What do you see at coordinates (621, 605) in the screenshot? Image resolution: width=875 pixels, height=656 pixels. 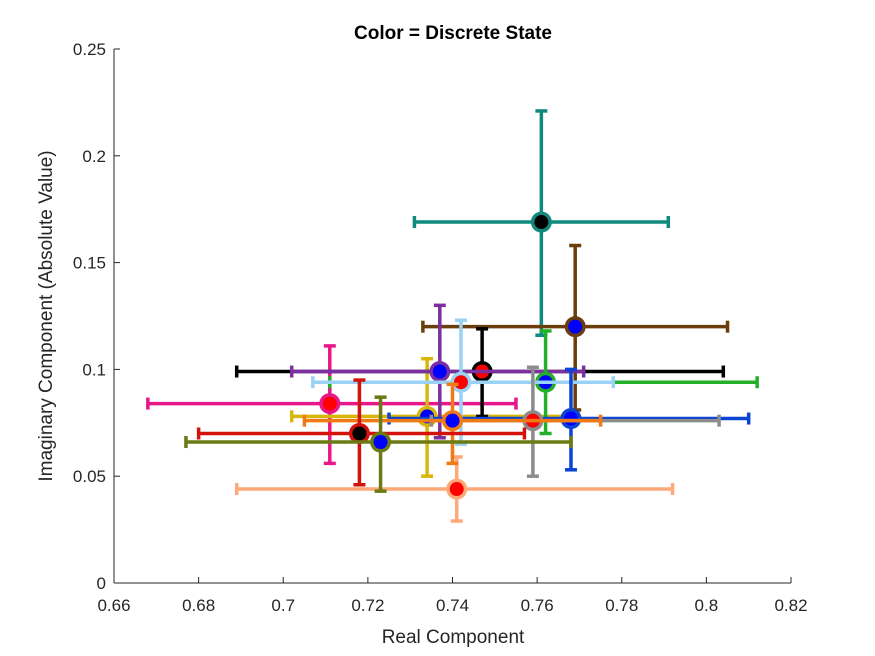 I see `x-tick-label: 0.78` at bounding box center [621, 605].